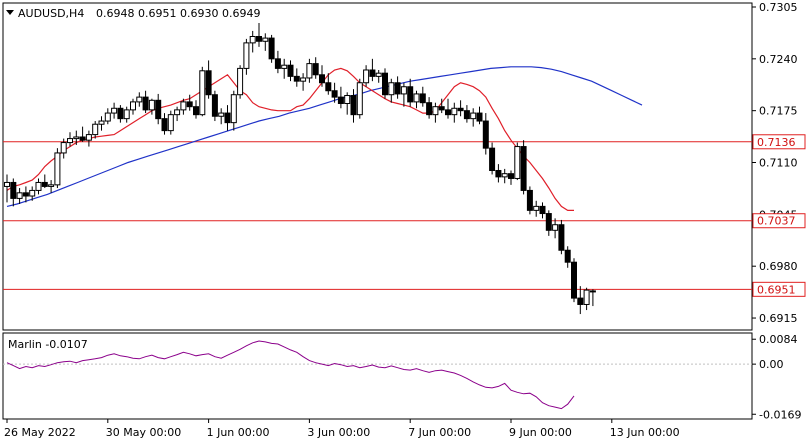 This screenshot has height=443, width=809. What do you see at coordinates (439, 432) in the screenshot?
I see `time-tick-label: 7 Jun 00:00` at bounding box center [439, 432].